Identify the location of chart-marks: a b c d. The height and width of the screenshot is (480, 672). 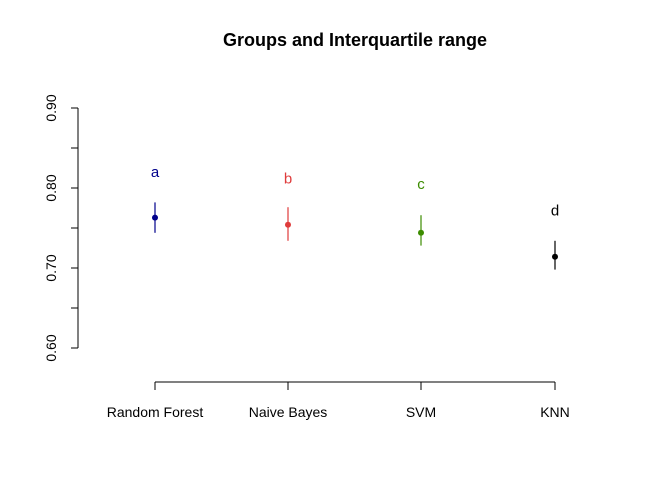
(355, 217).